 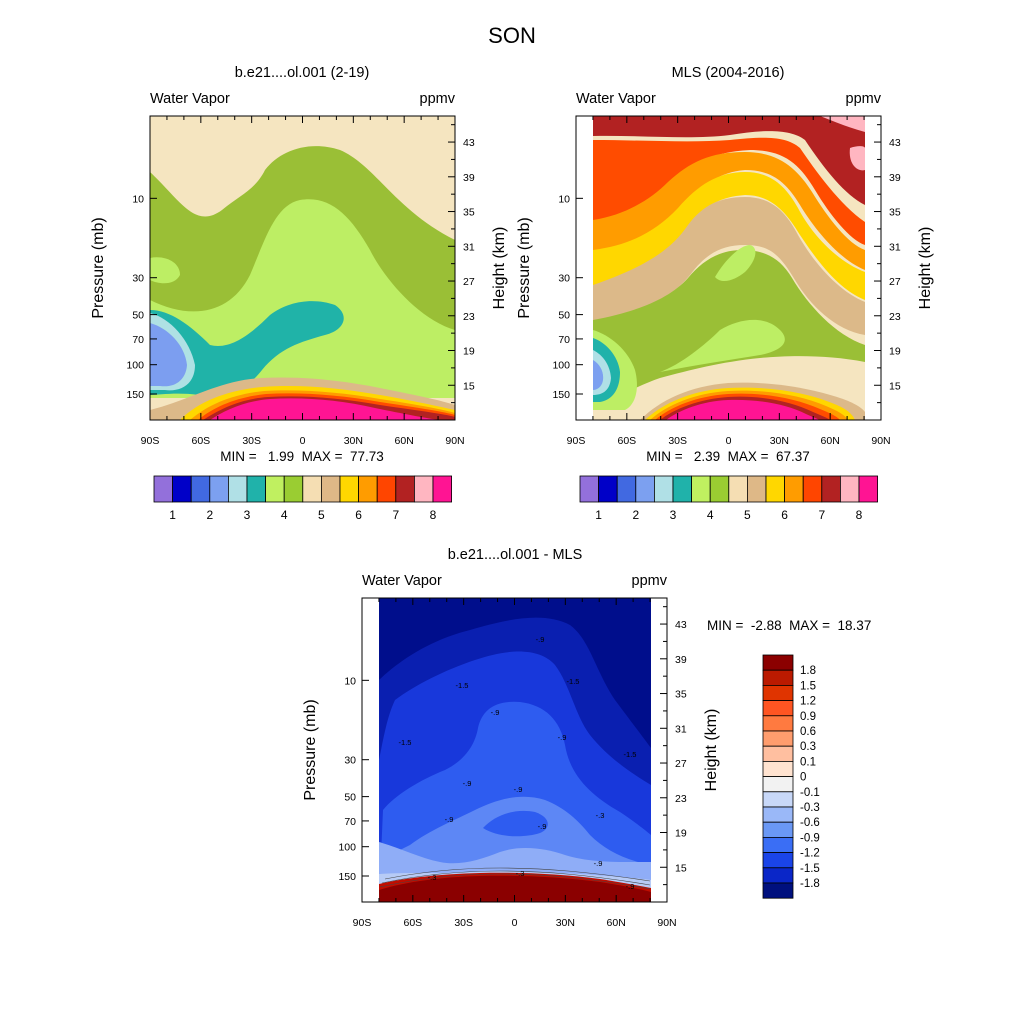 I want to click on x-tick-label: 0, so click(x=303, y=441).